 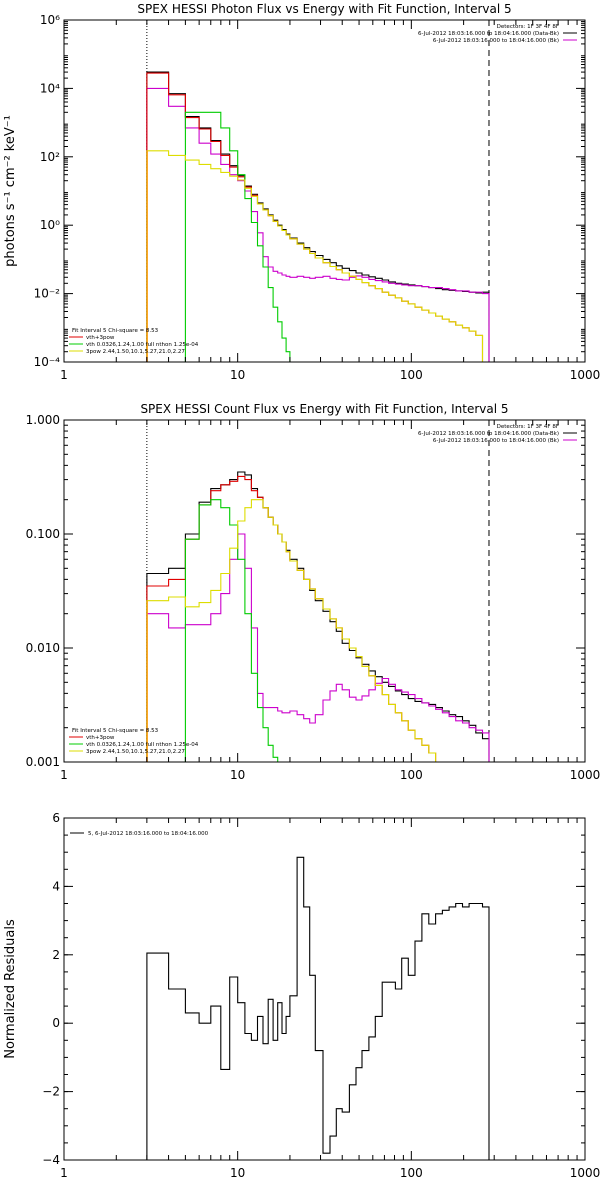 I want to click on y-axis-label: photons s⁻¹ cm⁻² keV⁻¹, so click(x=10, y=191).